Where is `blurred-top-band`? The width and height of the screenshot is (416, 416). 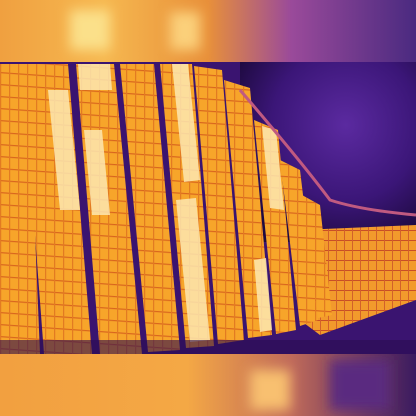
blurred-top-band is located at coordinates (208, 31).